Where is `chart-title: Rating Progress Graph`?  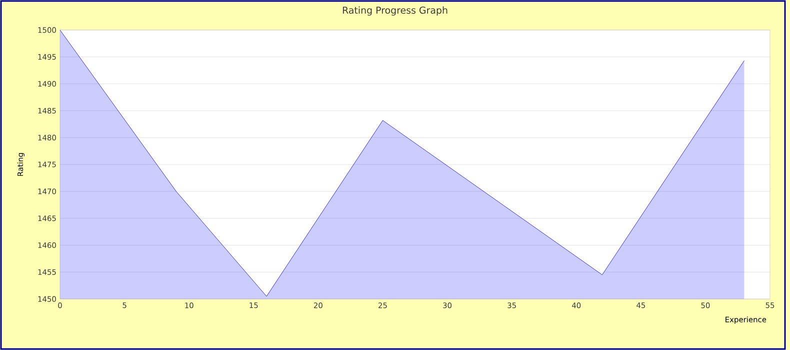 chart-title: Rating Progress Graph is located at coordinates (395, 11).